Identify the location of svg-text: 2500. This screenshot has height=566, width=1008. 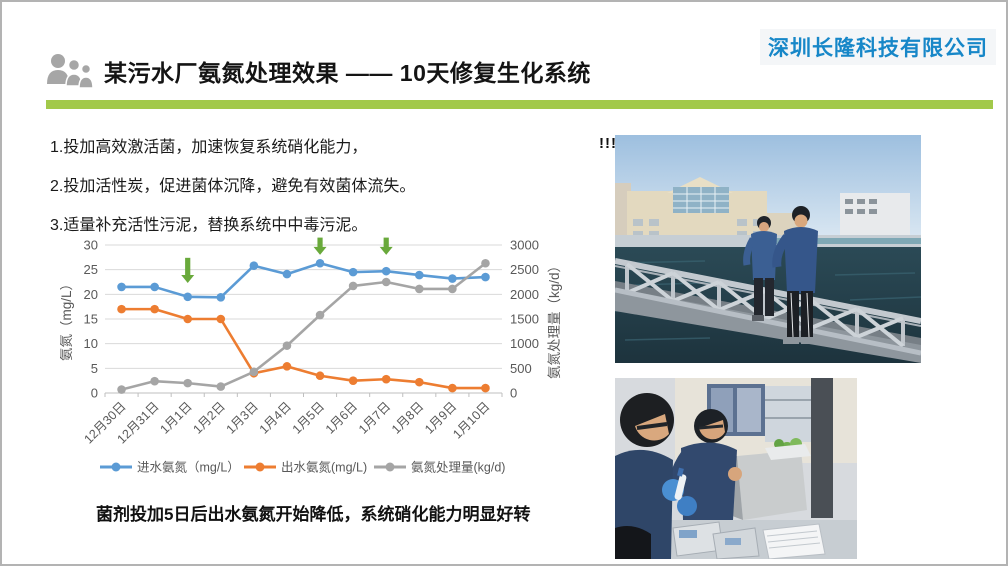
(524, 269).